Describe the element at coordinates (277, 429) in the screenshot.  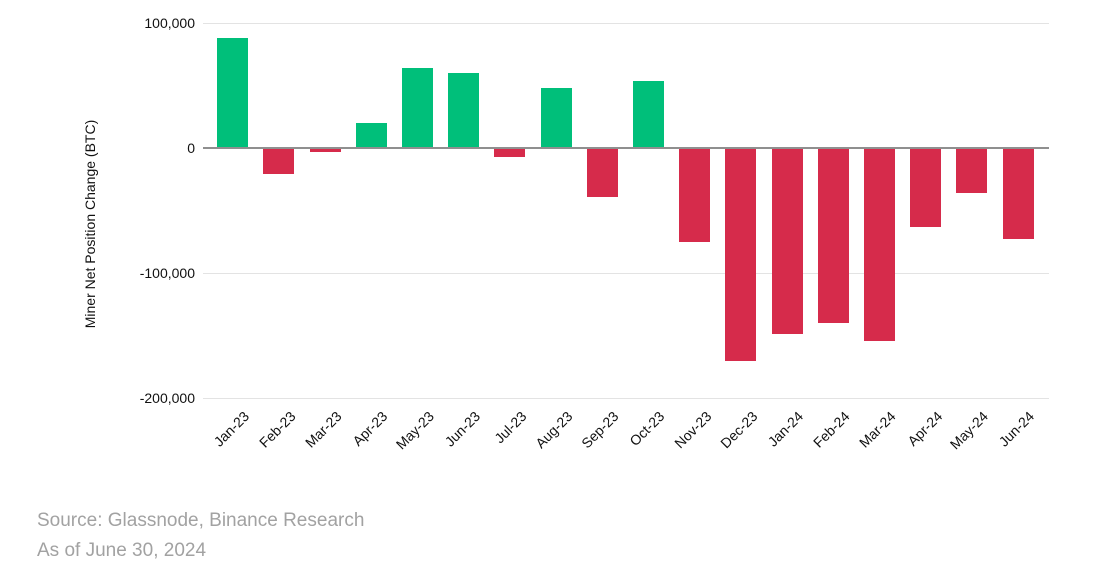
I see `x-tick-label: Feb-23` at that location.